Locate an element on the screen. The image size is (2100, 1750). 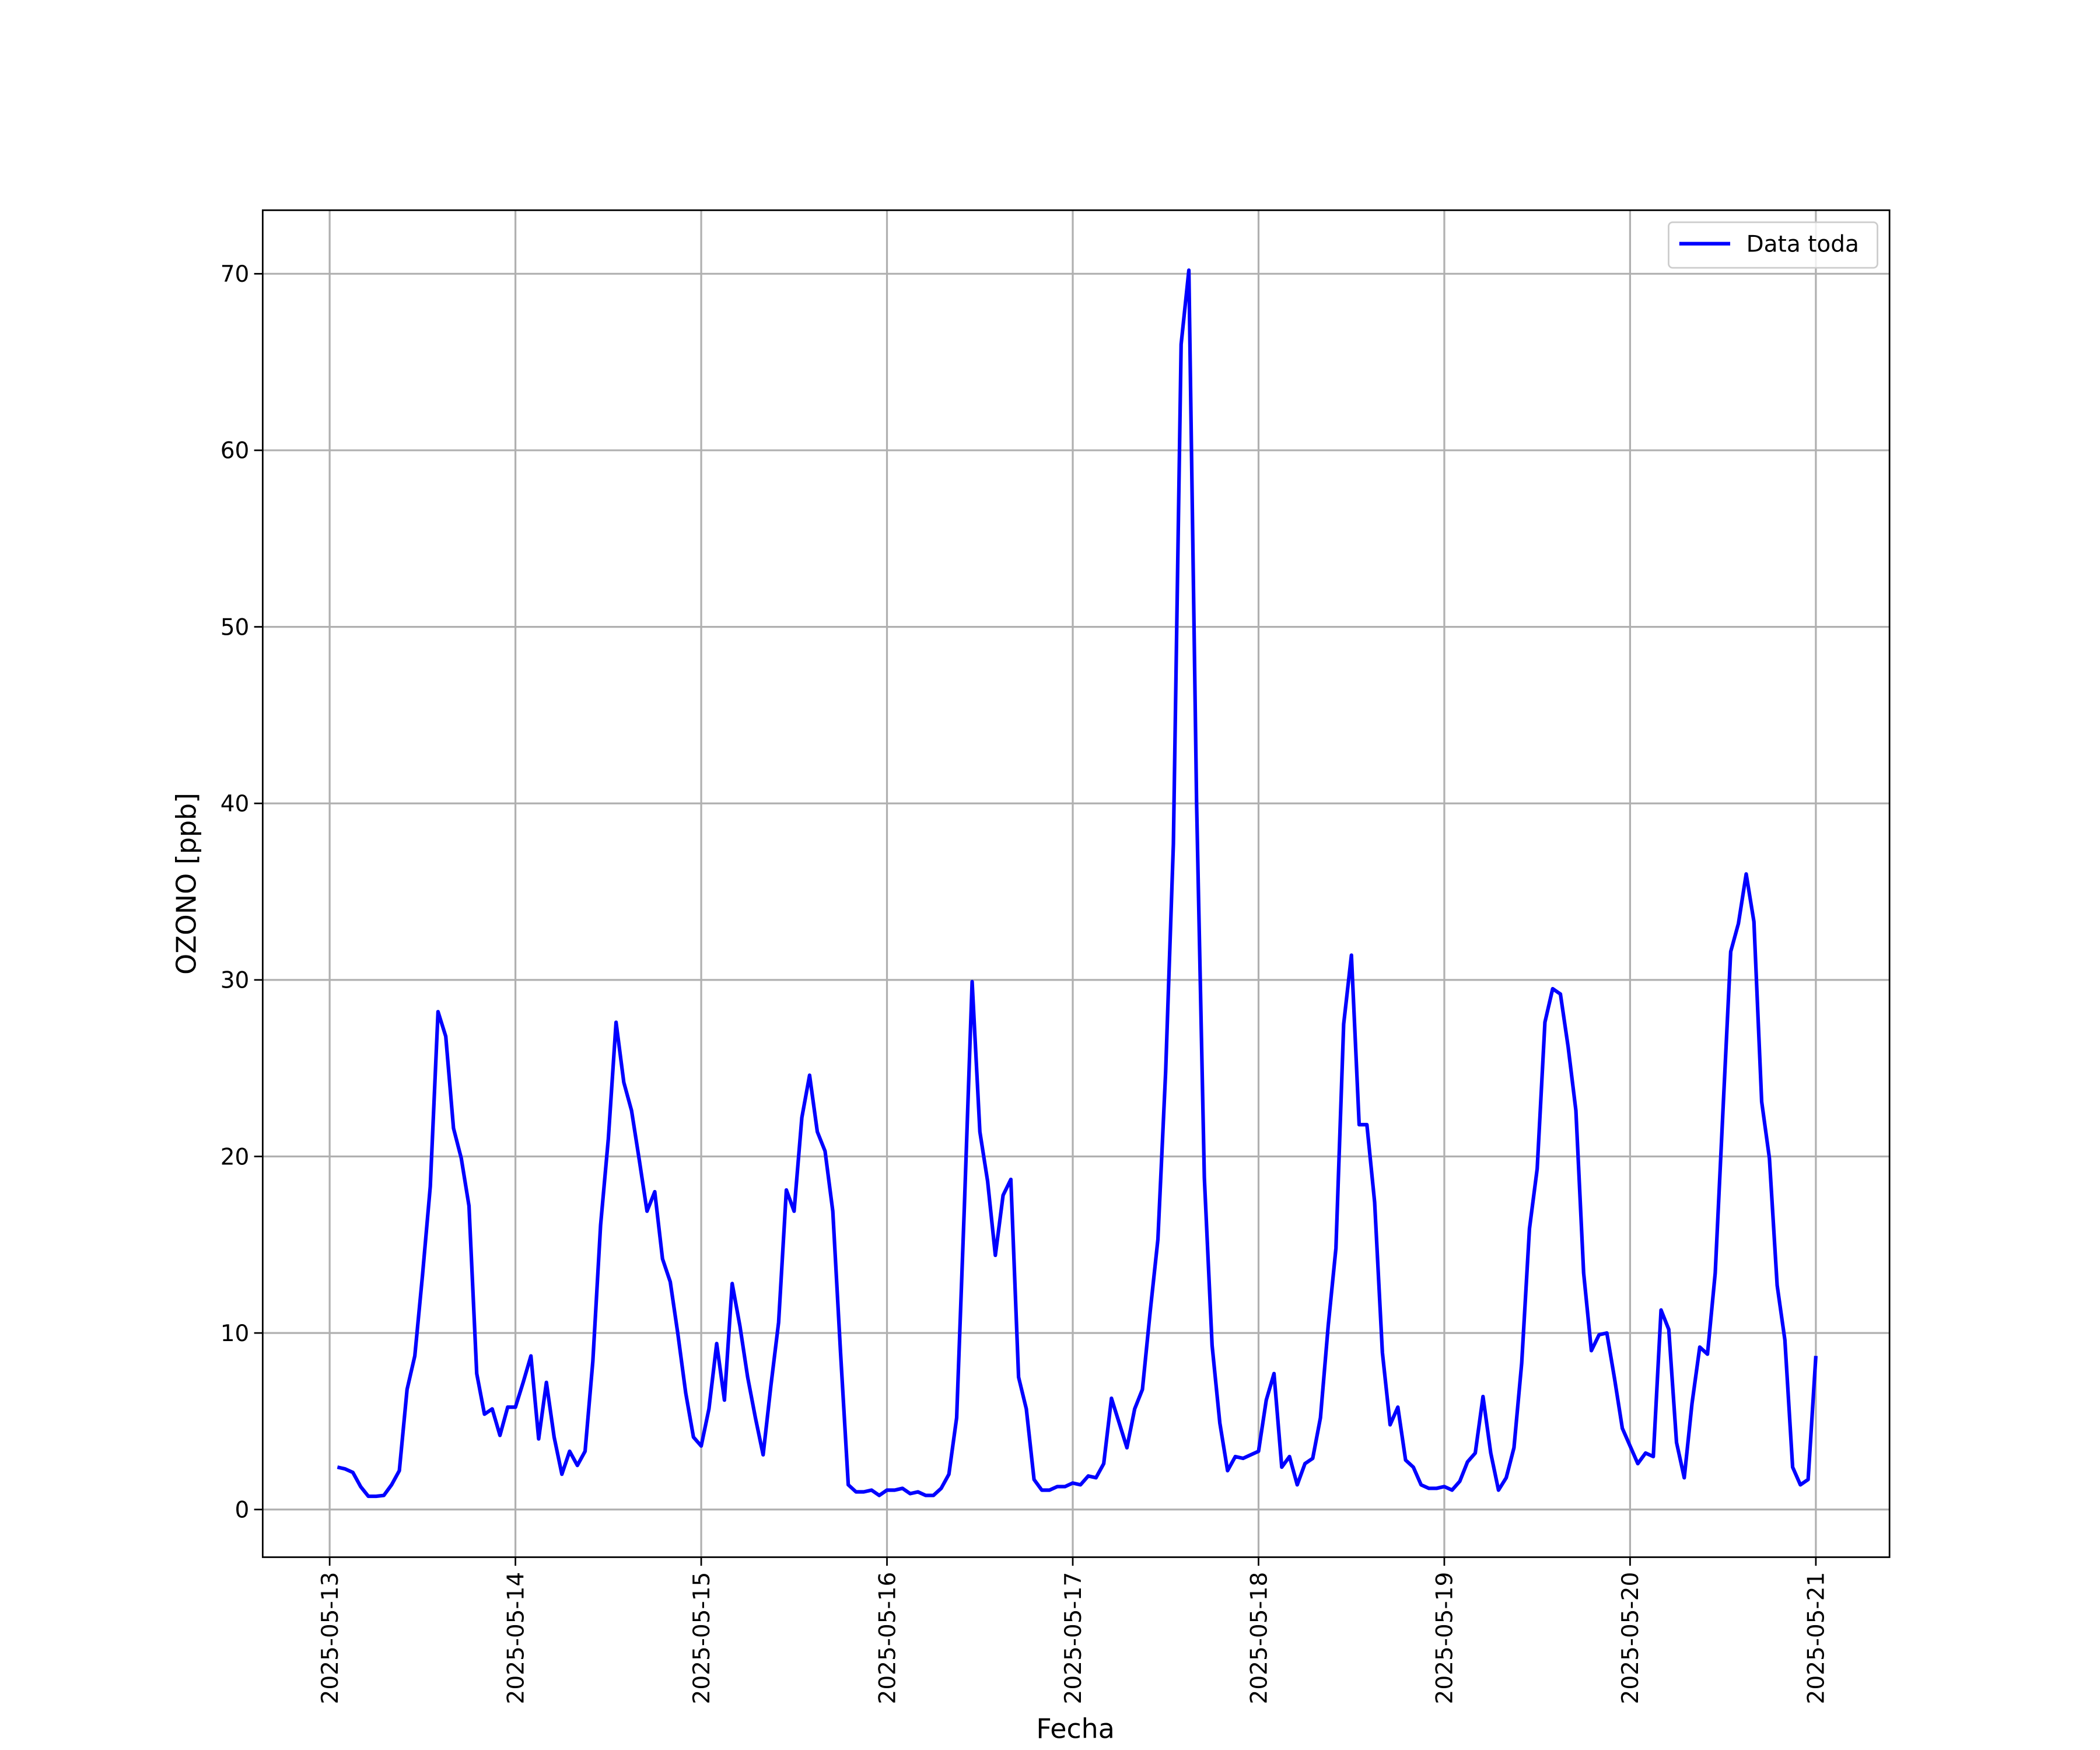
legend-box is located at coordinates (1773, 245).